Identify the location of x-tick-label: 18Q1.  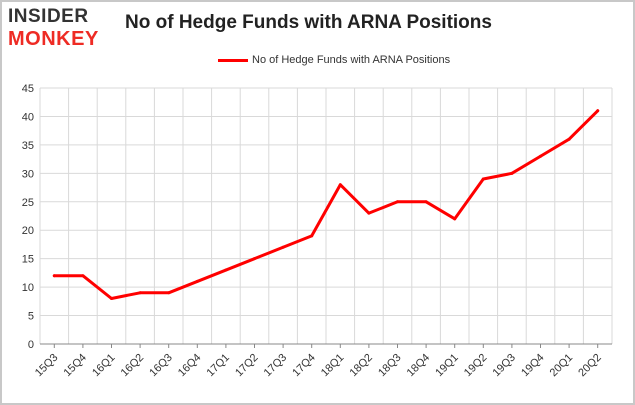
(333, 366).